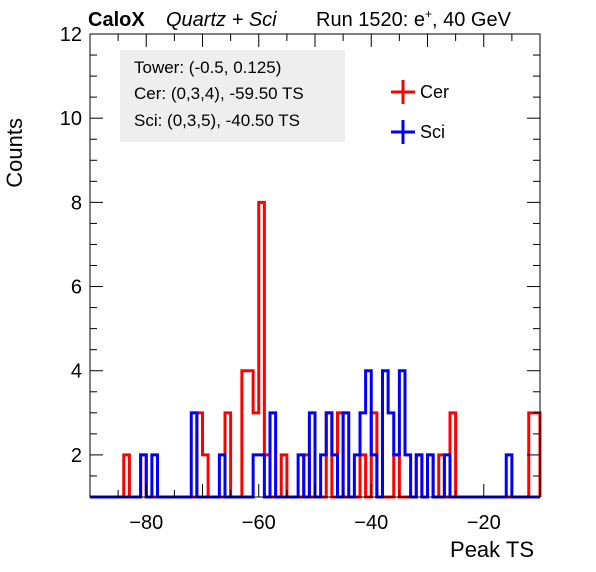 Image resolution: width=596 pixels, height=572 pixels. I want to click on legend-item-cer: Cer, so click(420, 92).